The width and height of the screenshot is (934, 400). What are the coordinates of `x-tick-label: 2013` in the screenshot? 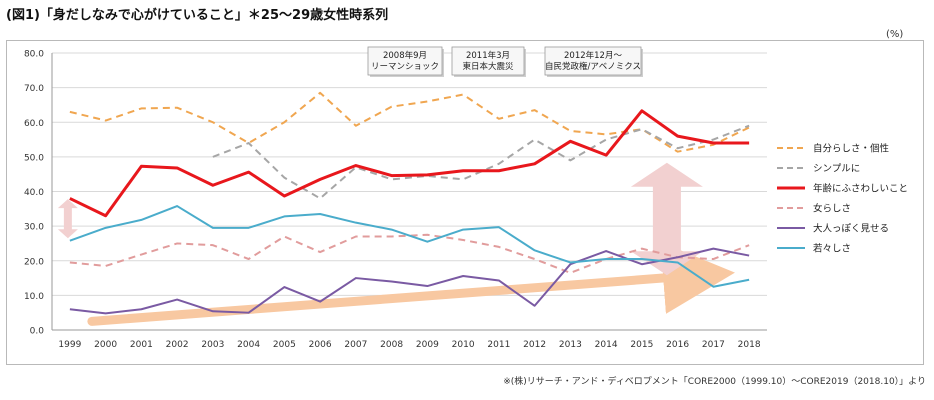 It's located at (570, 345).